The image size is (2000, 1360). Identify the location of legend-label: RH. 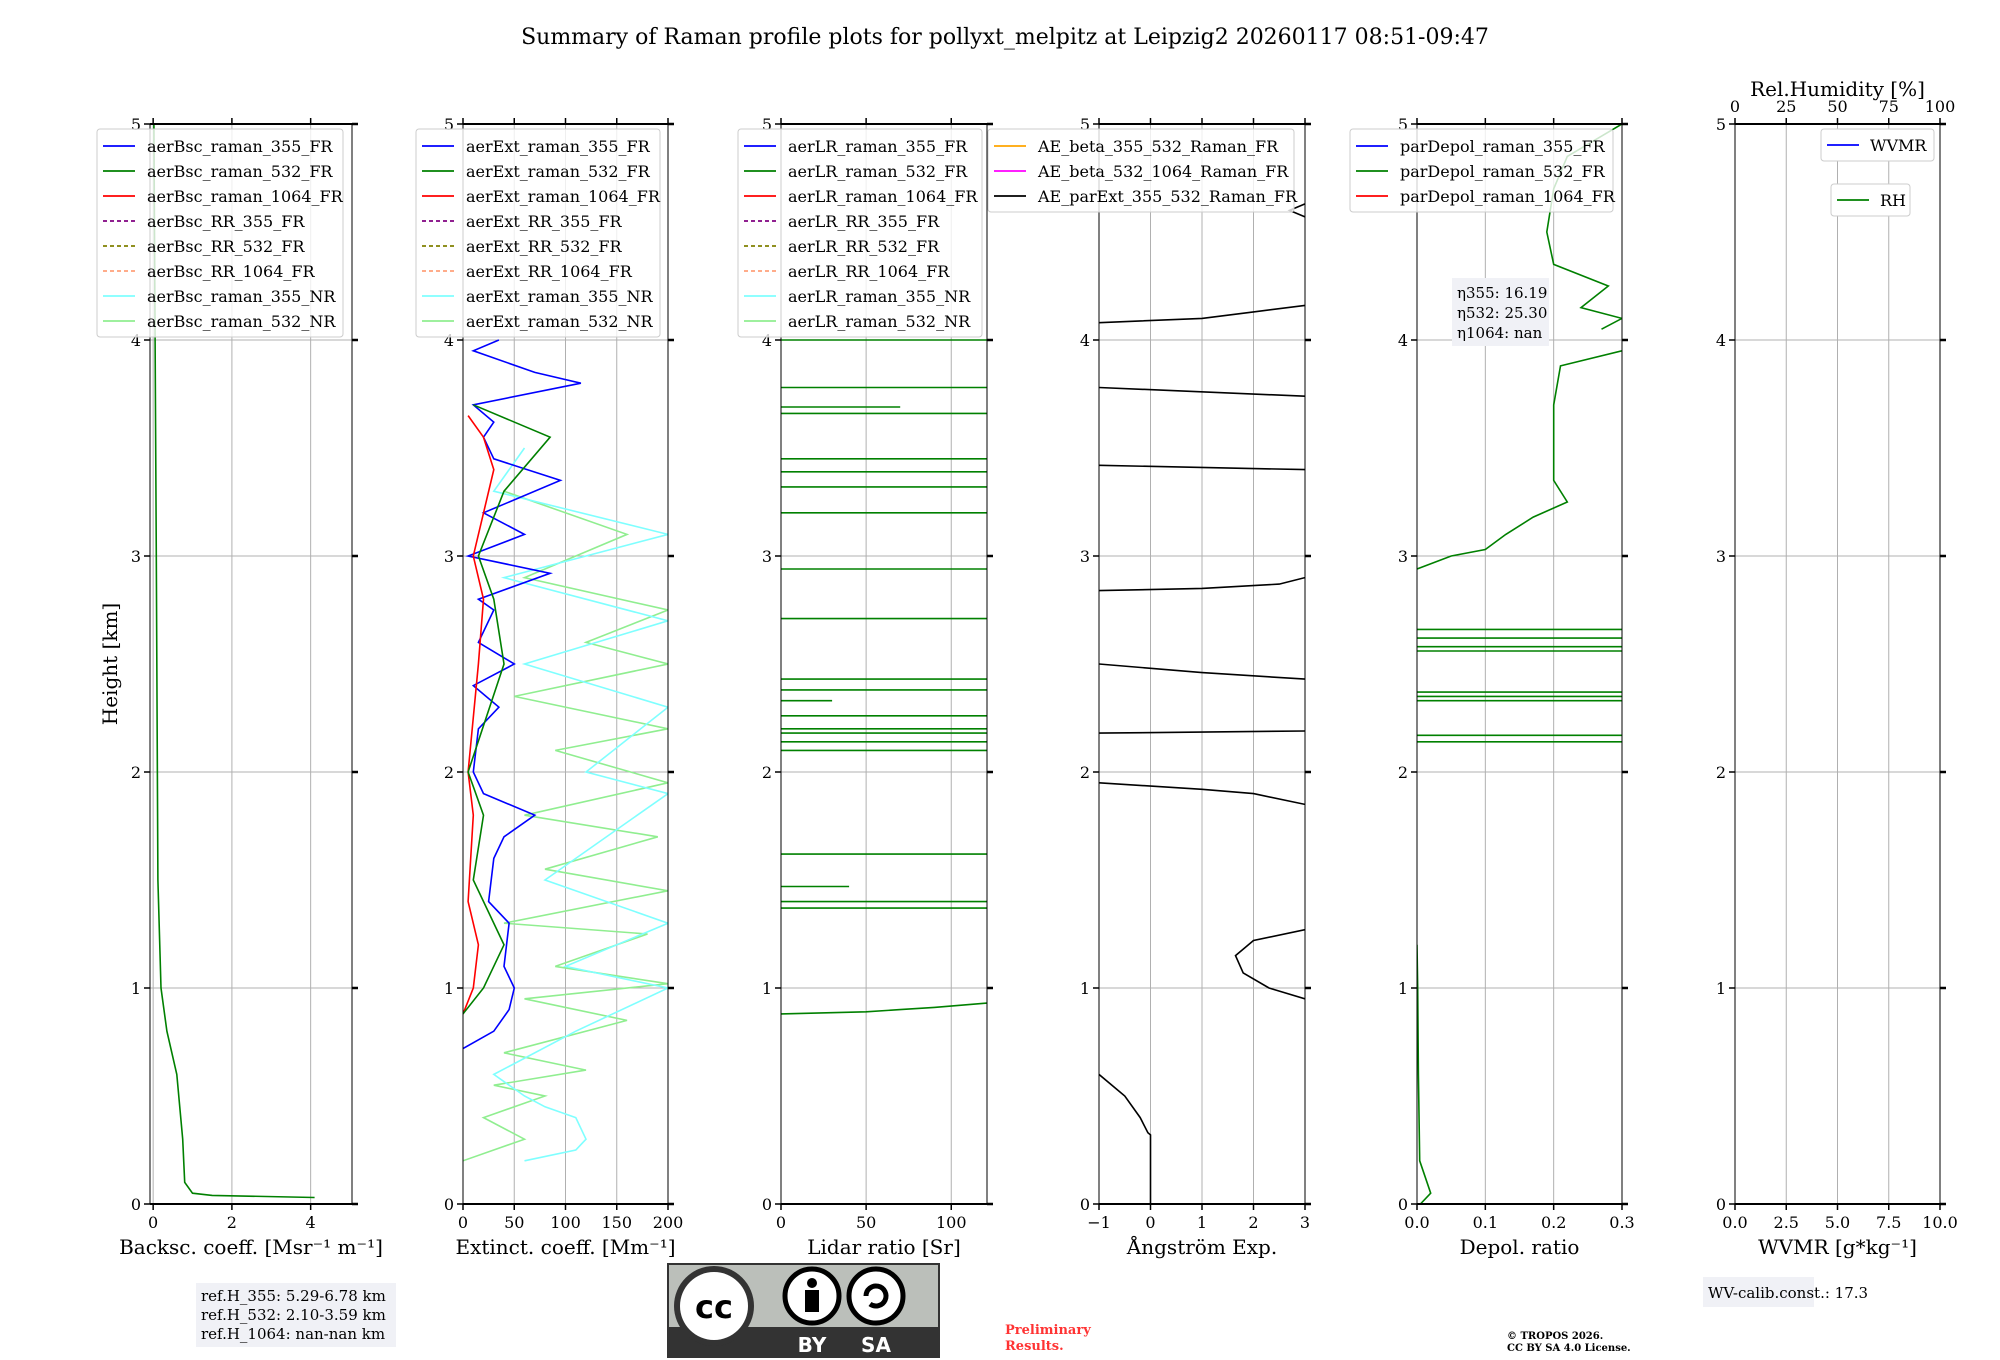
(1893, 200).